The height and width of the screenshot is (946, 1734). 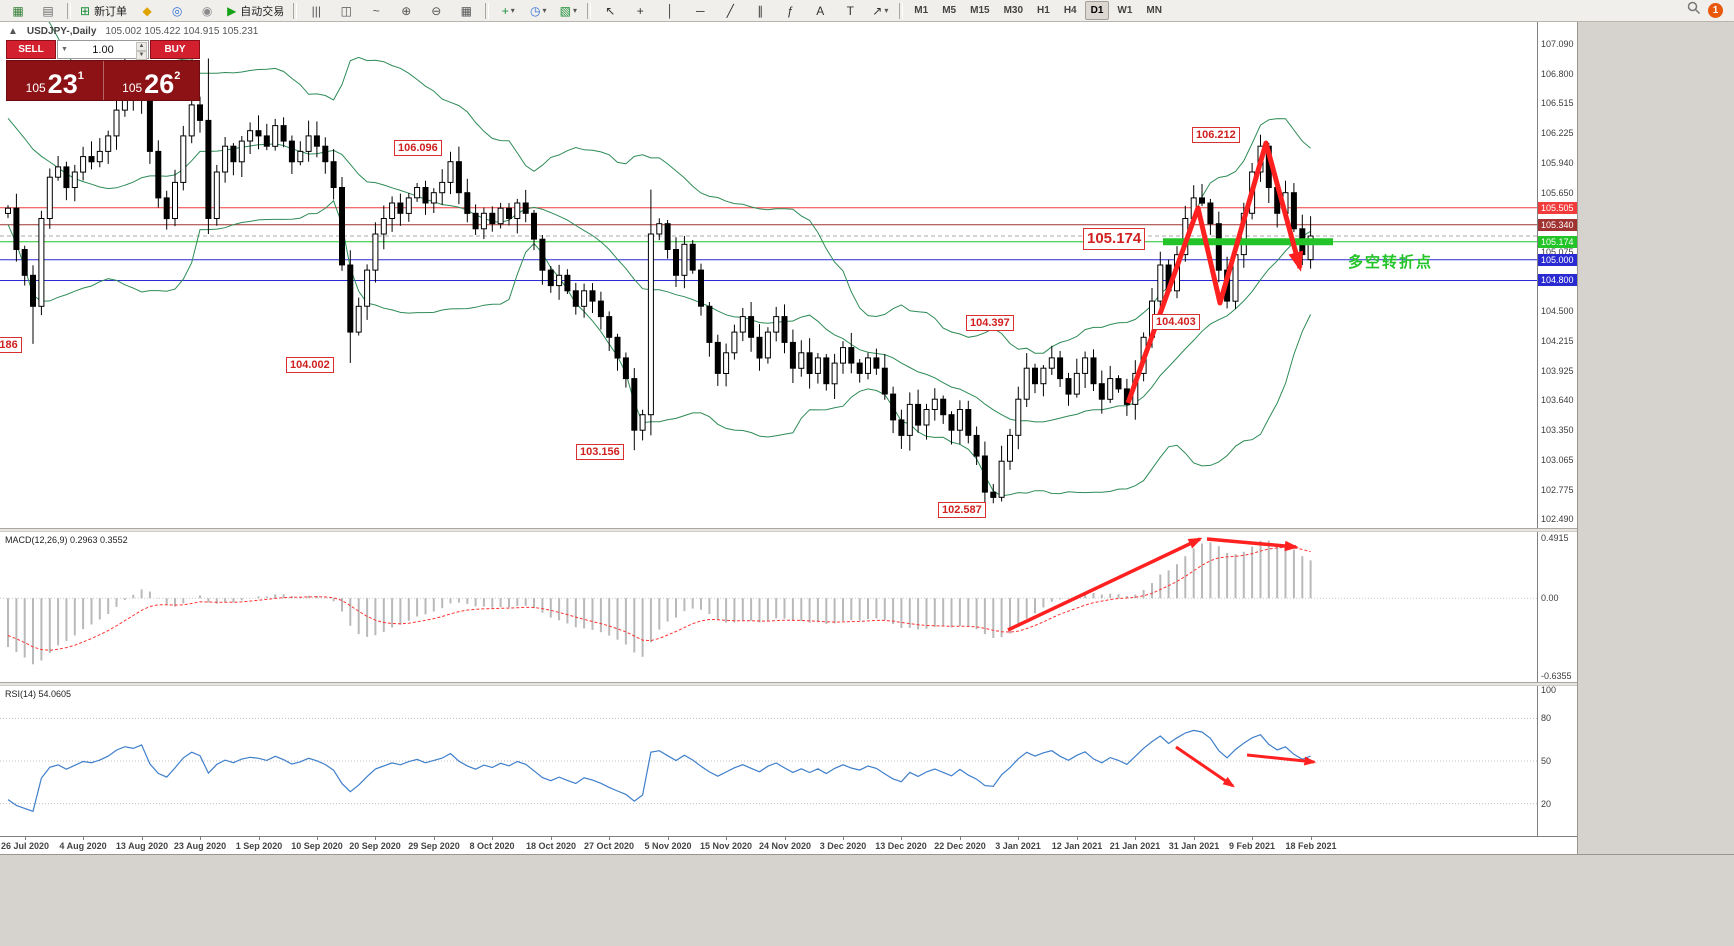 I want to click on notifications-badge: 1, so click(x=1715, y=10).